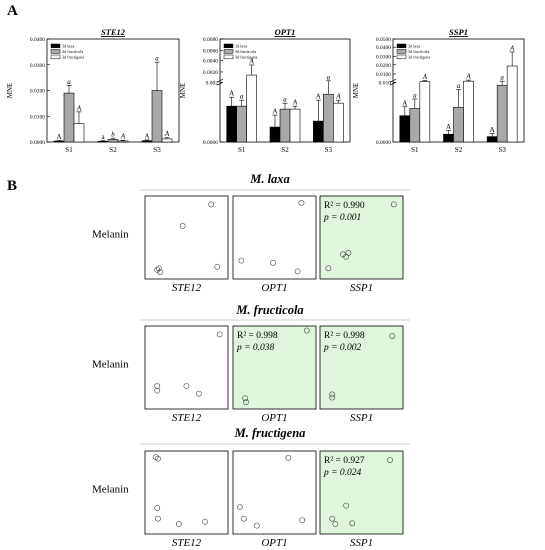 This screenshot has width=545, height=550. I want to click on x-tick-label: S1, so click(242, 150).